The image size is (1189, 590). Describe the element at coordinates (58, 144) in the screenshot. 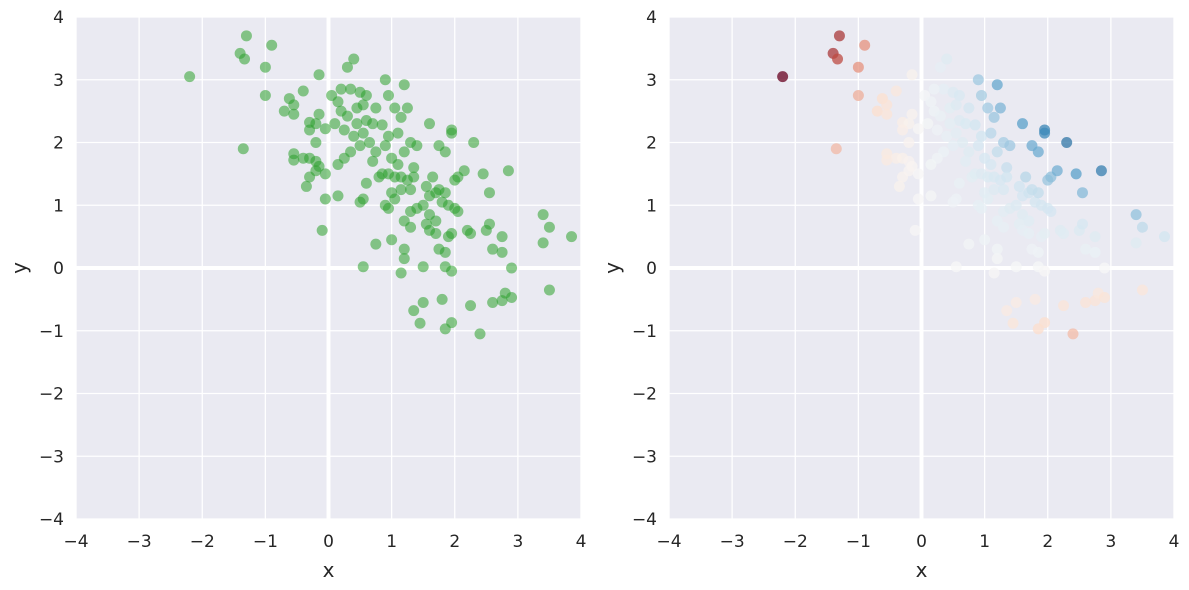

I see `y-tick-label: 2` at that location.